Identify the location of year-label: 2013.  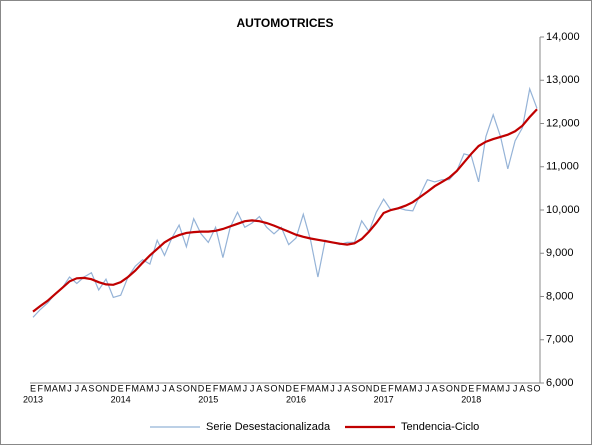
(33, 399).